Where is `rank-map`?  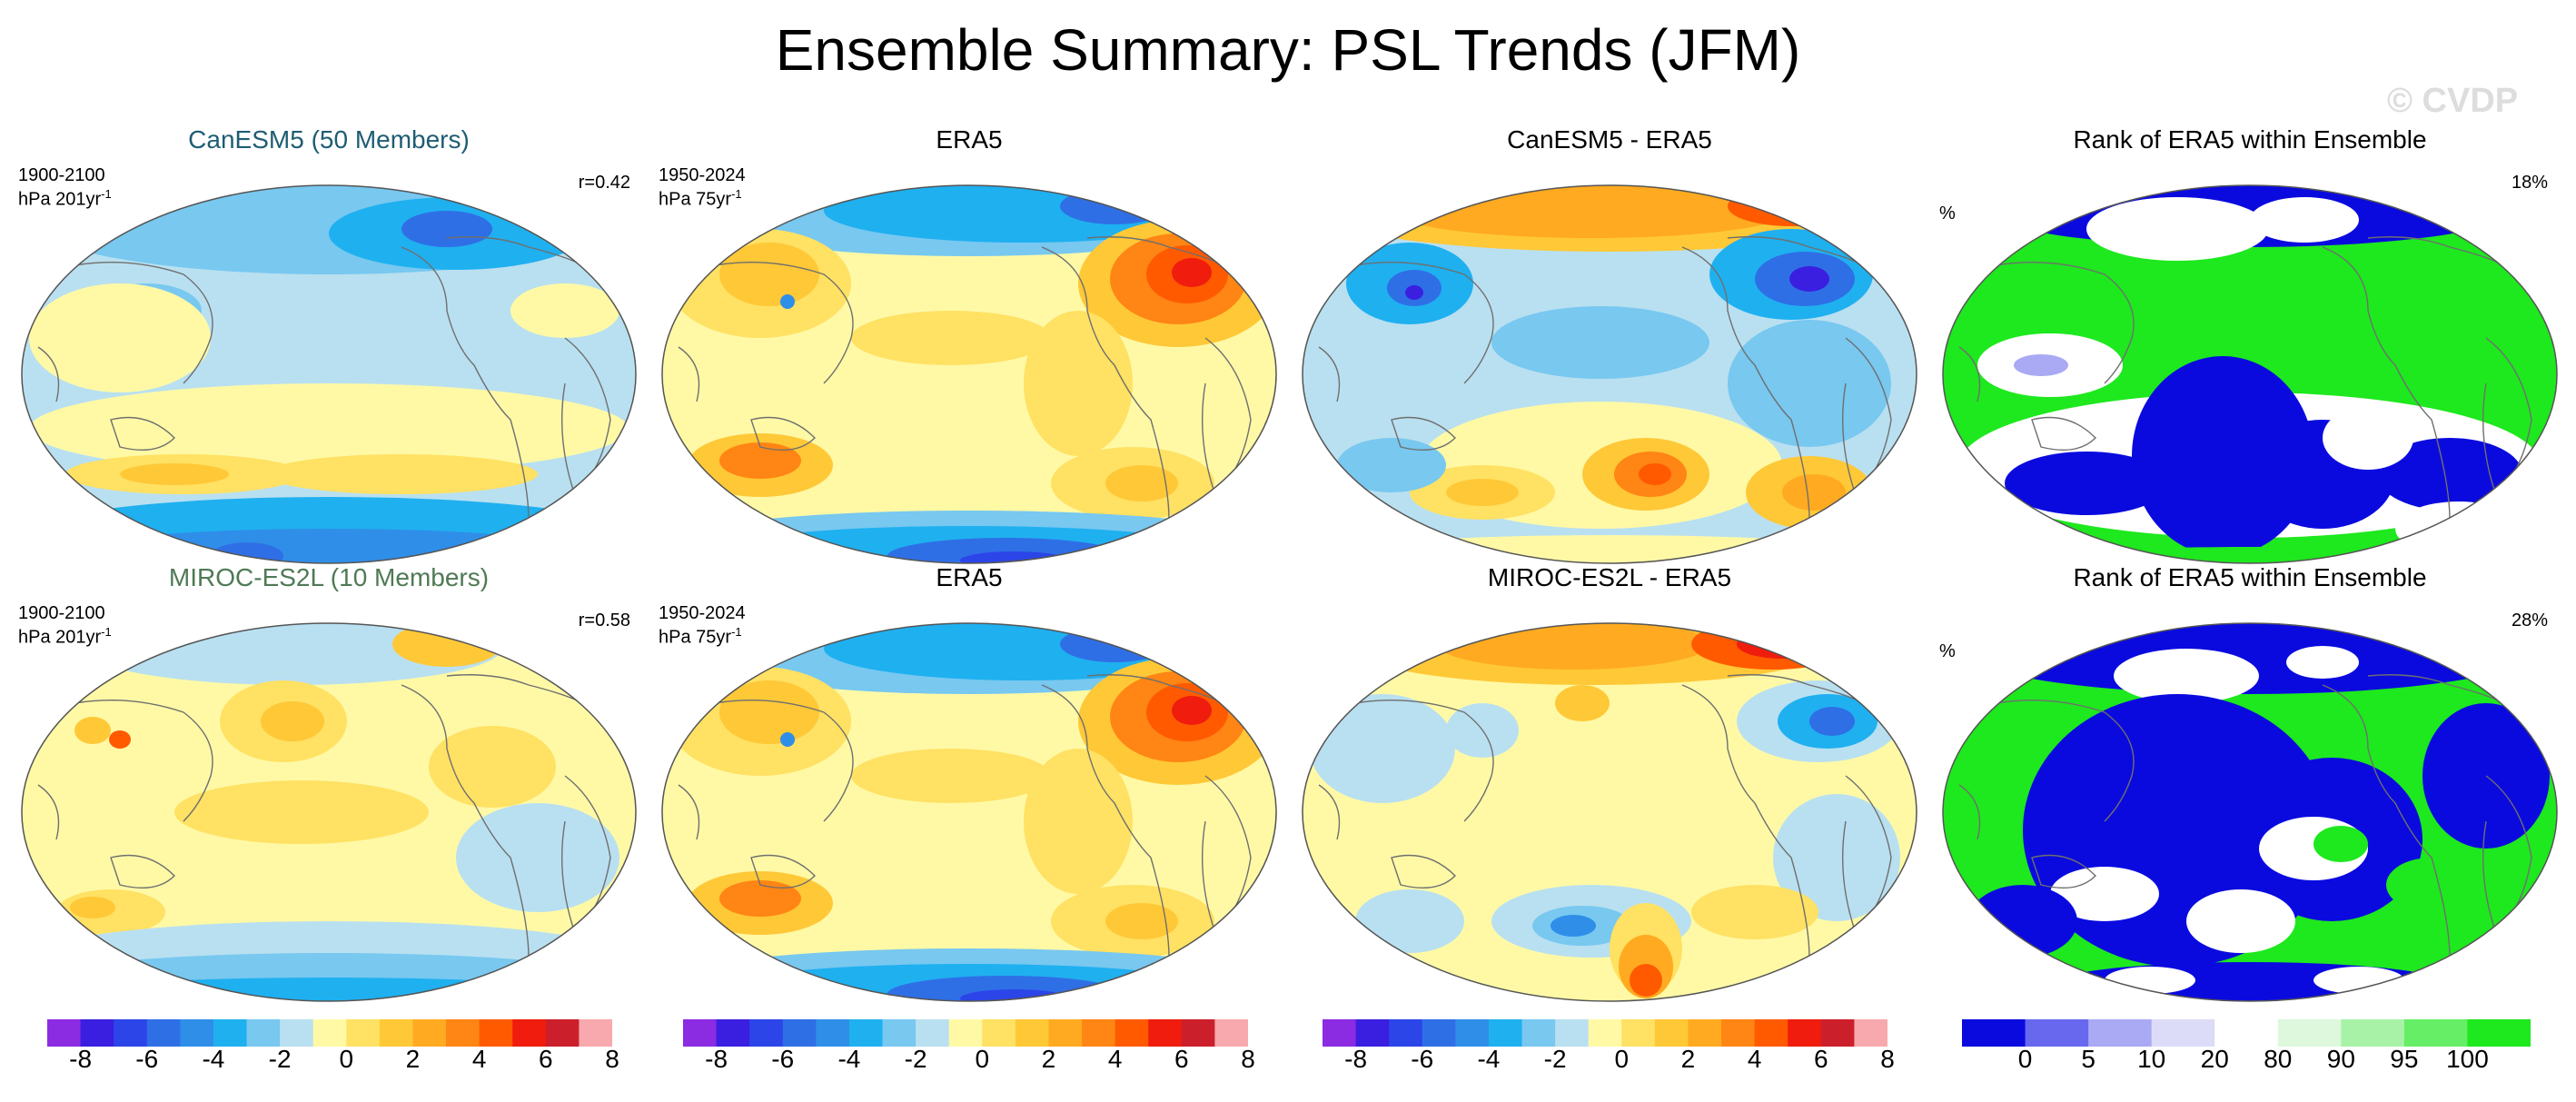 rank-map is located at coordinates (2250, 374).